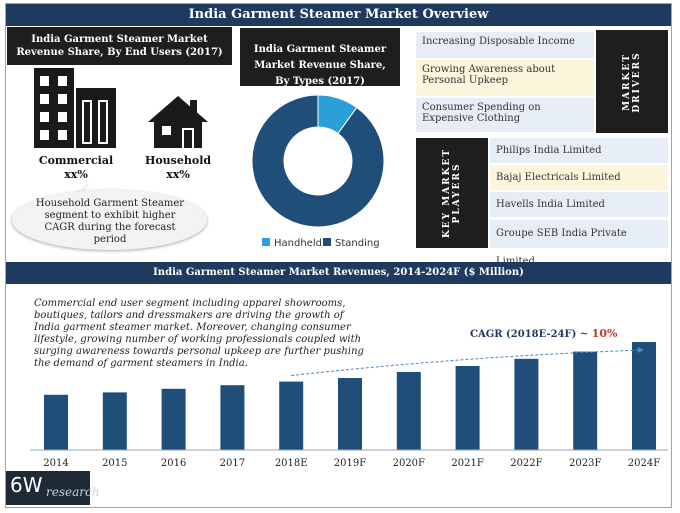 The image size is (680, 513). What do you see at coordinates (173, 463) in the screenshot?
I see `tick-label-2016: 2016` at bounding box center [173, 463].